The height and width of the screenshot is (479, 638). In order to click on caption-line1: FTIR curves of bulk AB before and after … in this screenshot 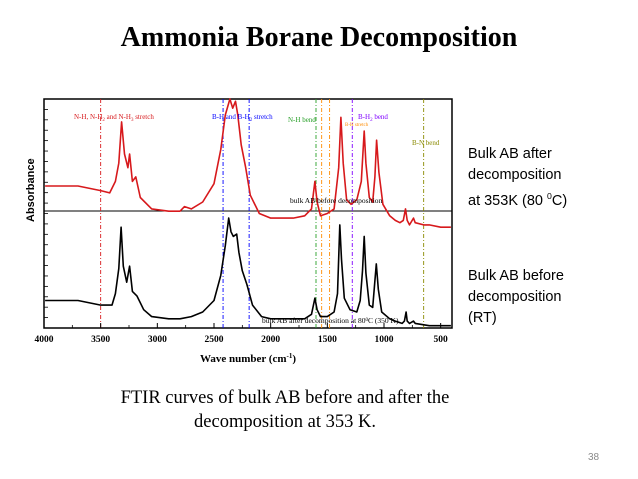, I will do `click(285, 398)`.